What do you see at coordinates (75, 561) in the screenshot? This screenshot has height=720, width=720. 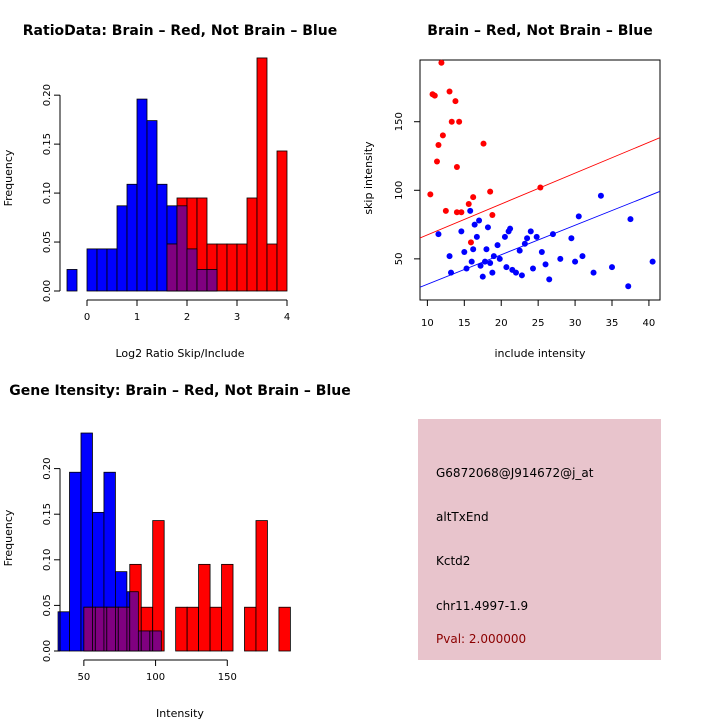 I see `gene-intensity-blue-bar` at bounding box center [75, 561].